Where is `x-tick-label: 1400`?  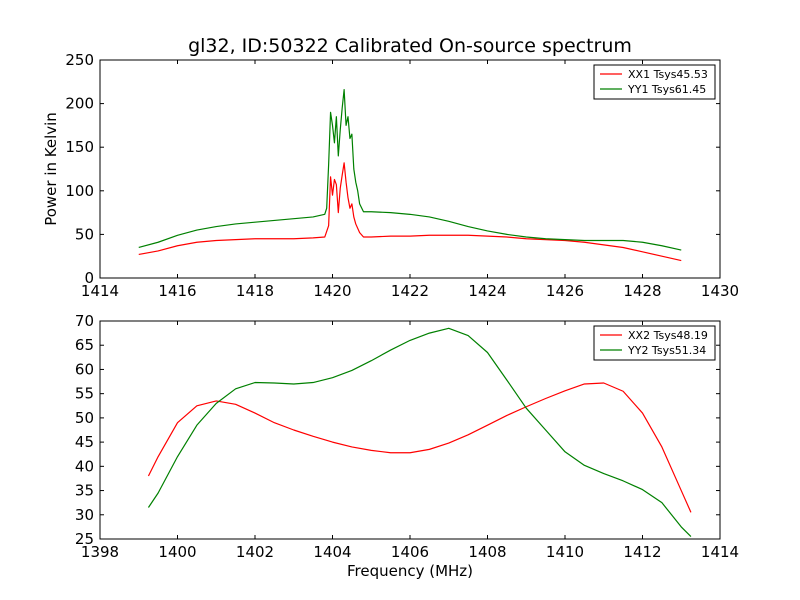
x-tick-label: 1400 is located at coordinates (177, 552).